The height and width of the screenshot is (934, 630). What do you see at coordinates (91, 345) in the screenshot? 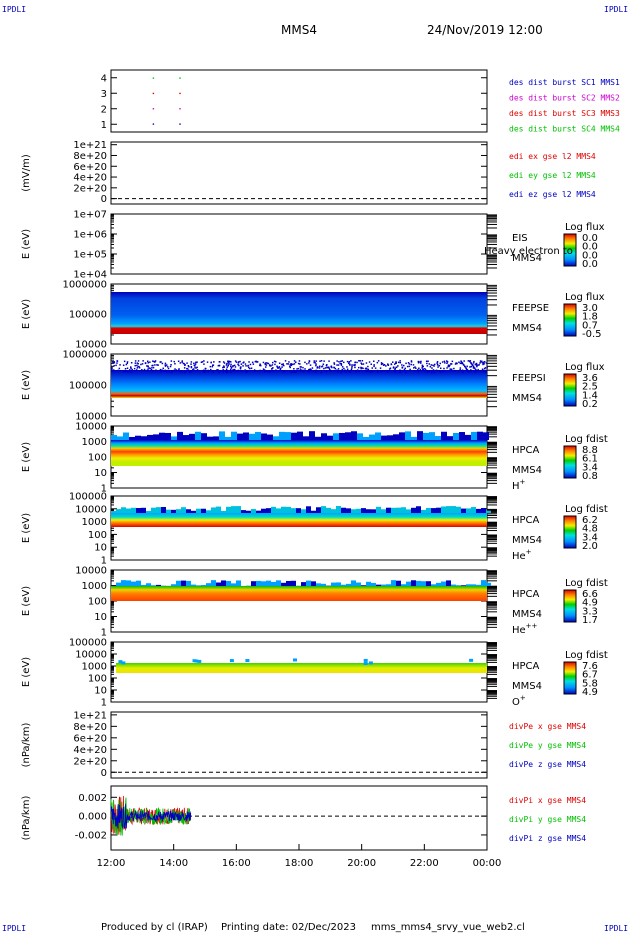
I see `y-tick-label: 10000` at bounding box center [91, 345].